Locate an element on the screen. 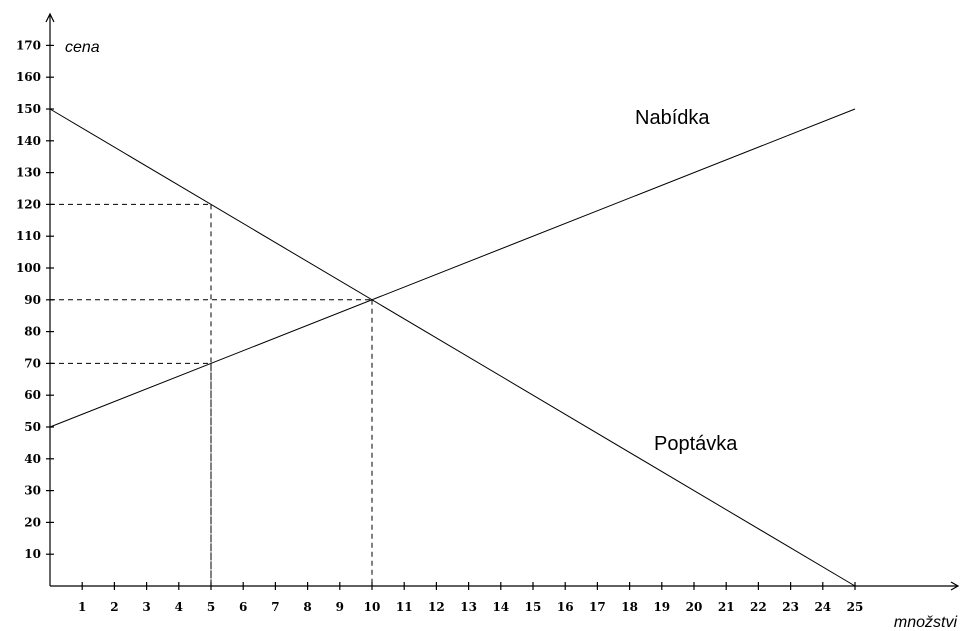 Image resolution: width=962 pixels, height=631 pixels. x-tick-label-25: 25 is located at coordinates (855, 607).